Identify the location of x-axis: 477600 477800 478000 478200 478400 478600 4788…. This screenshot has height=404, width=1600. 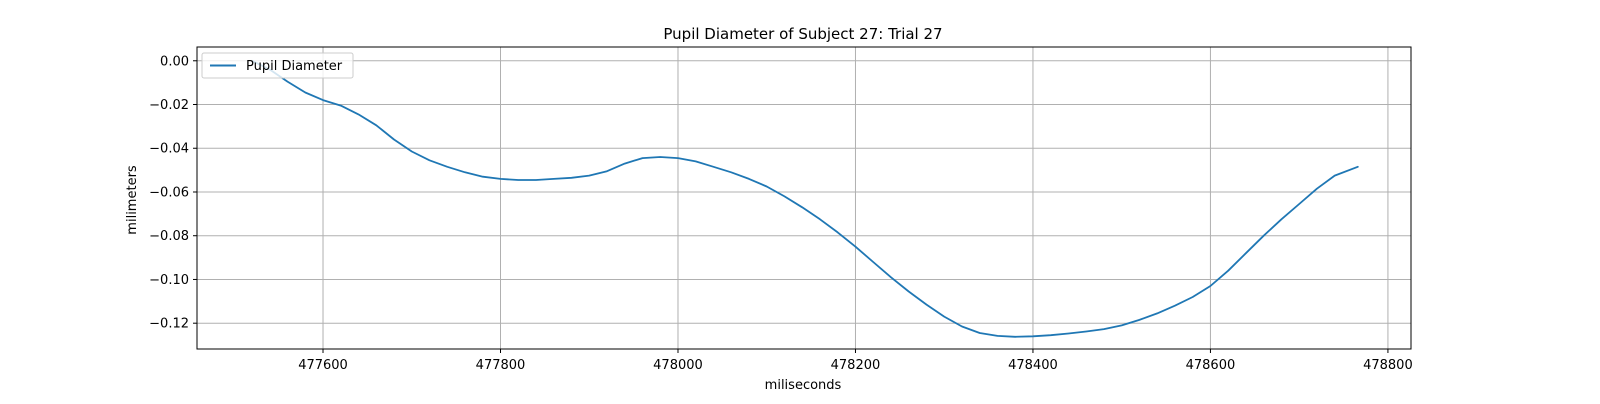
(855, 361).